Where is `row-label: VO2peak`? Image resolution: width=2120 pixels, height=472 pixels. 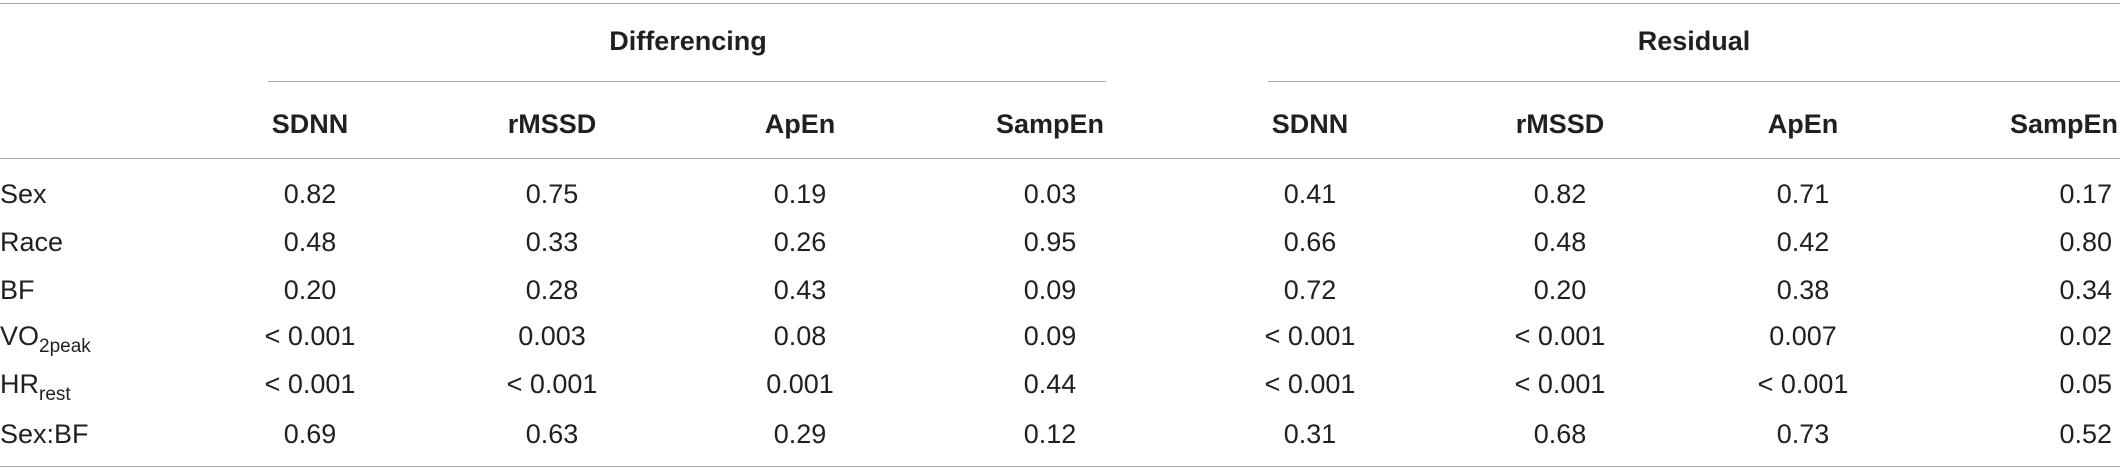
row-label: VO2peak is located at coordinates (45, 339).